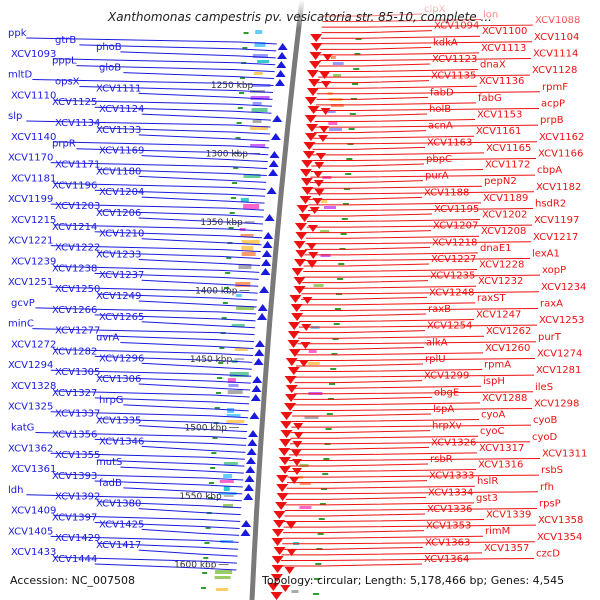 This screenshot has height=600, width=600. What do you see at coordinates (74, 393) in the screenshot?
I see `gene-label-xcv1327: XCV1327` at bounding box center [74, 393].